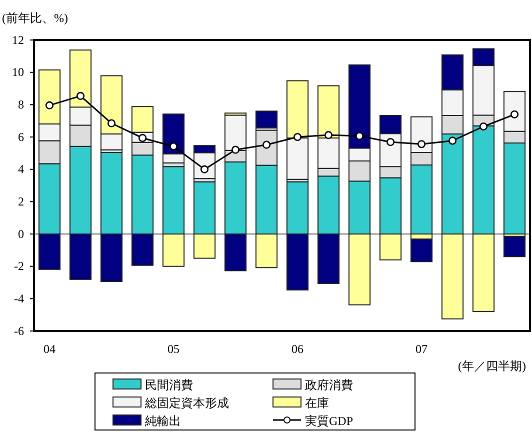 This screenshot has height=432, width=532. Describe the element at coordinates (21, 233) in the screenshot. I see `y-tick-label: 0` at that location.